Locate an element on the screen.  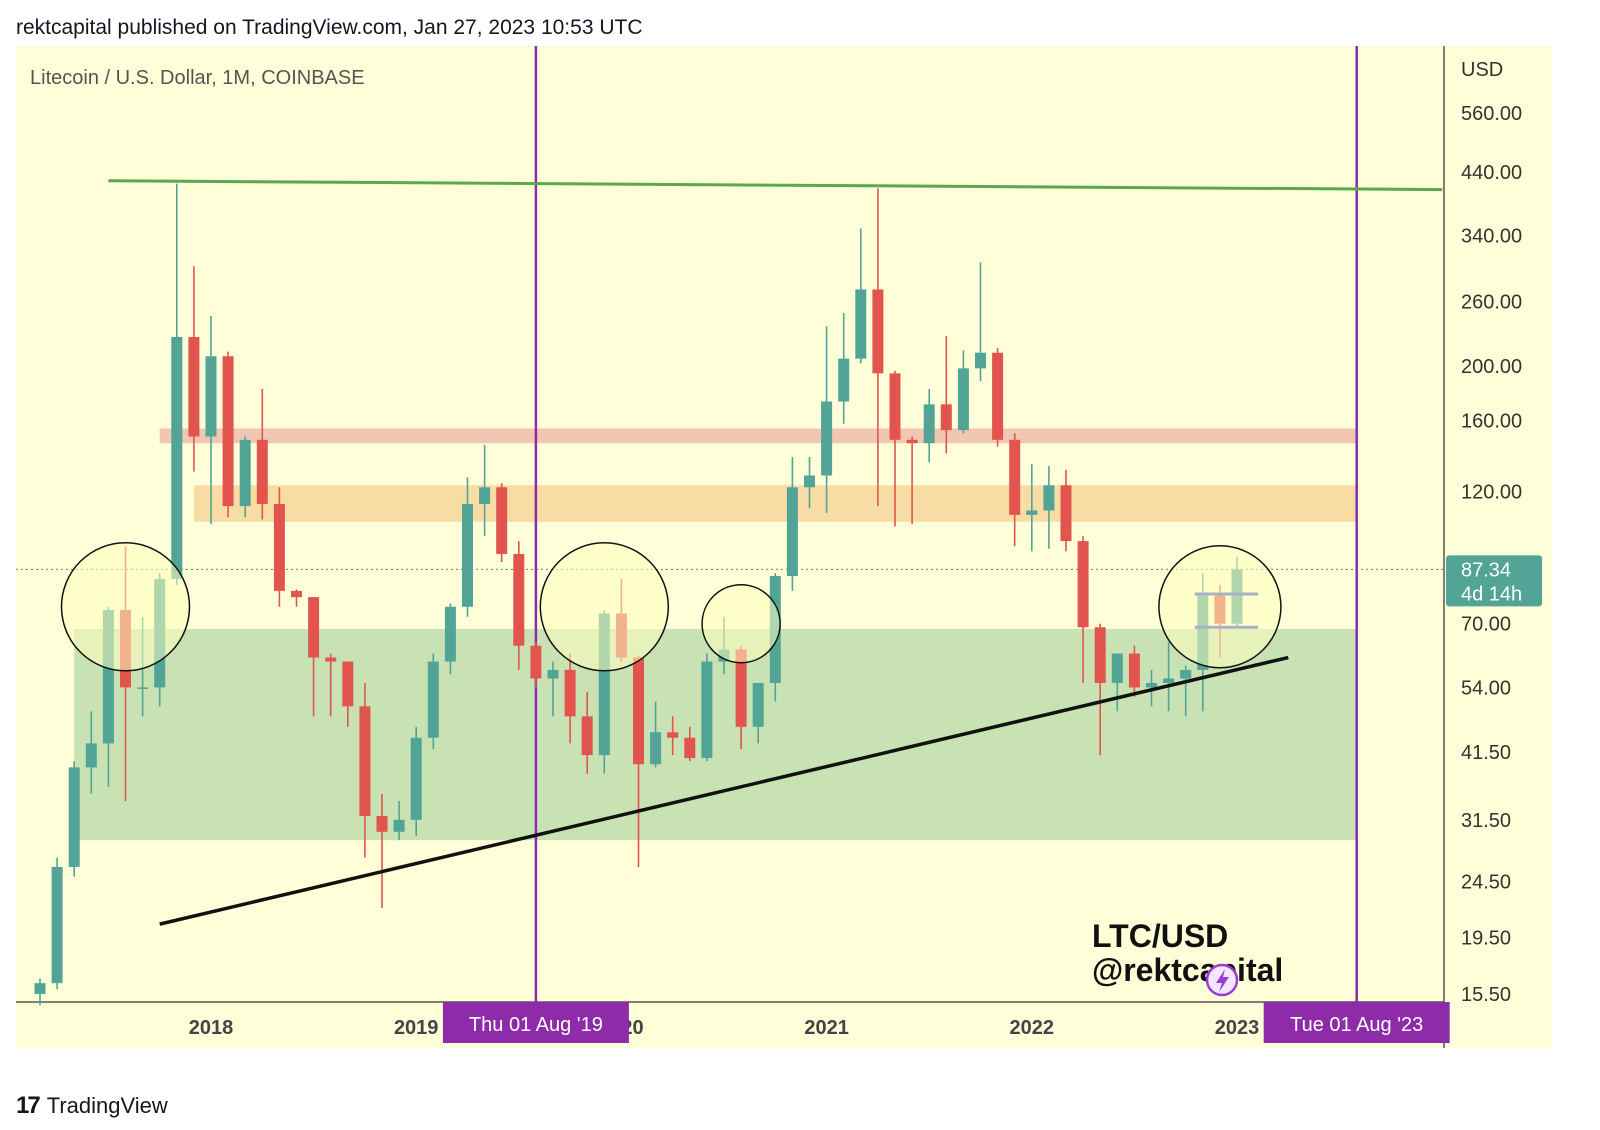
instrument-title: Litecoin / U.S. Dollar, 1M, COINBASE is located at coordinates (197, 78).